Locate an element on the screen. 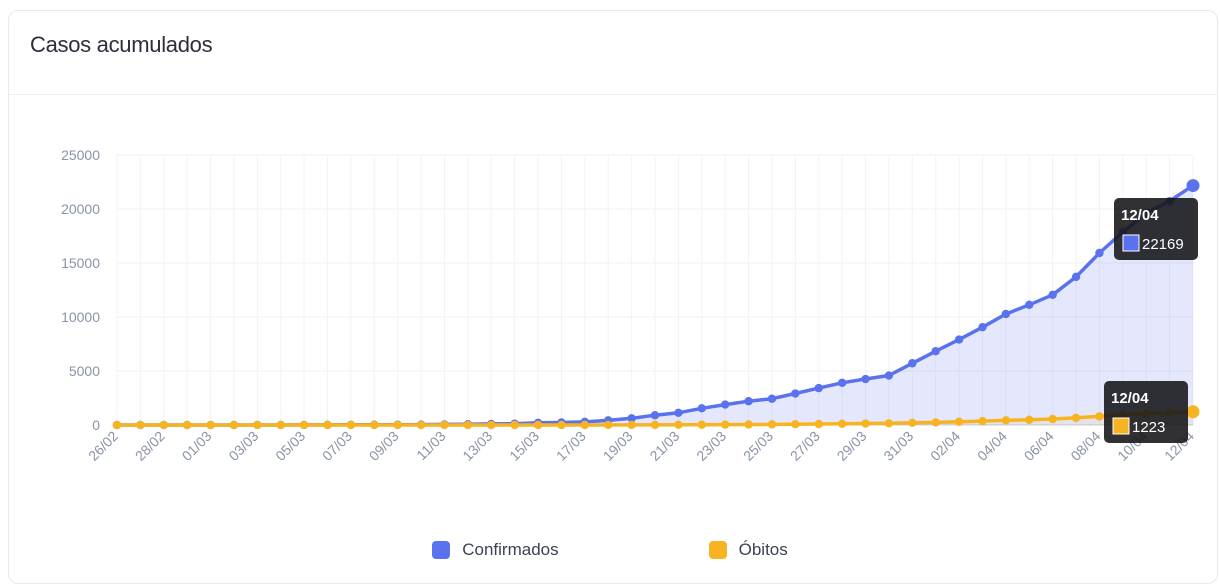 Image resolution: width=1220 pixels, height=586 pixels. y-tick-label: 5000 is located at coordinates (84, 371).